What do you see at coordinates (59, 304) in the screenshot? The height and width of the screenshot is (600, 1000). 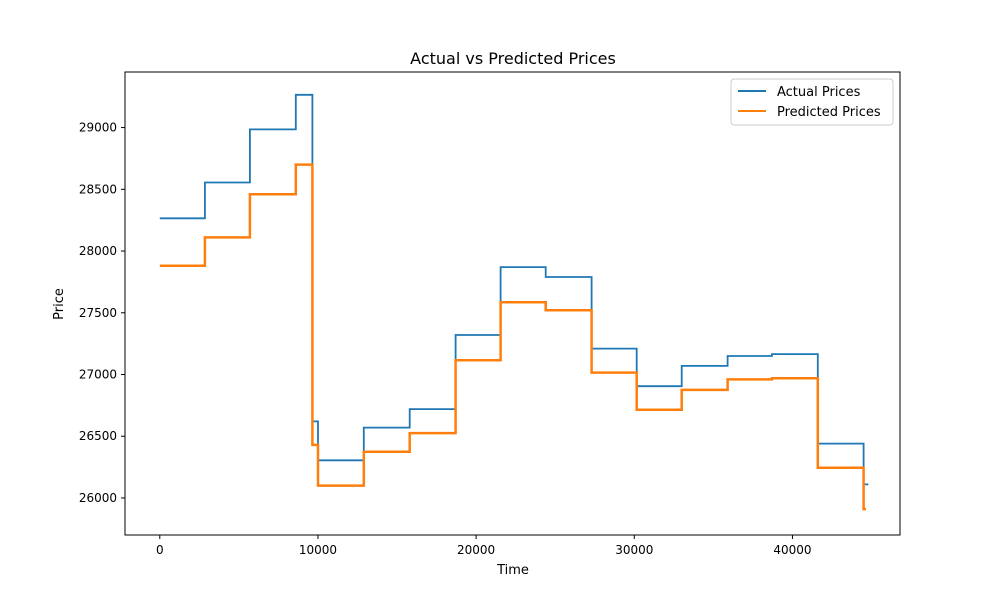 I see `y-axis-label: Price` at bounding box center [59, 304].